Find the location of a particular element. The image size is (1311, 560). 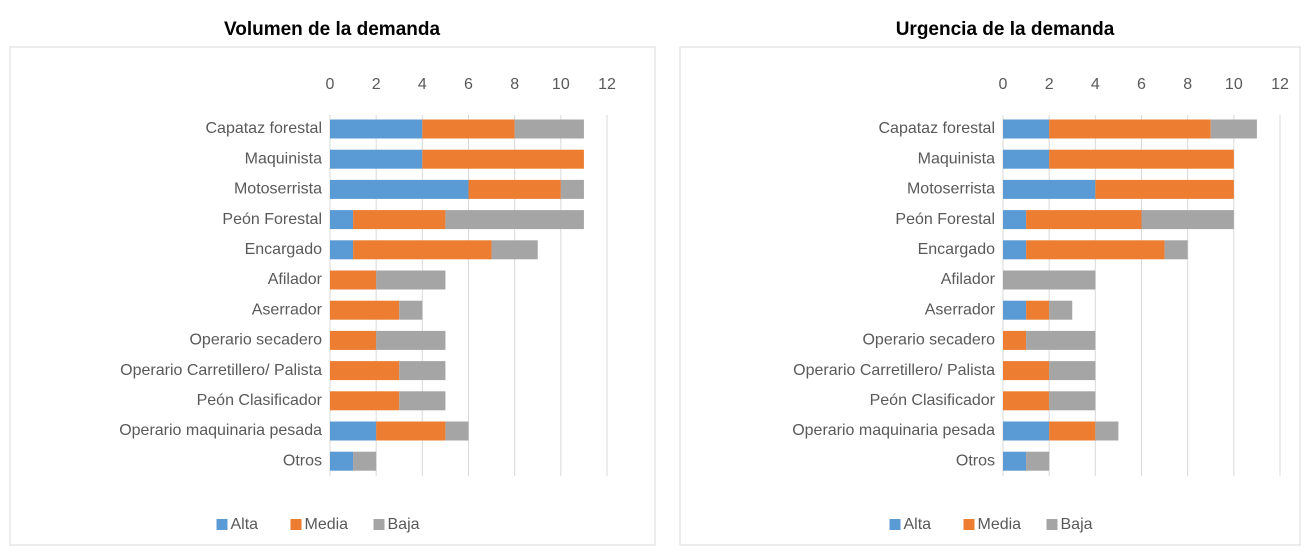

x-tick-label: 6 is located at coordinates (1141, 84).